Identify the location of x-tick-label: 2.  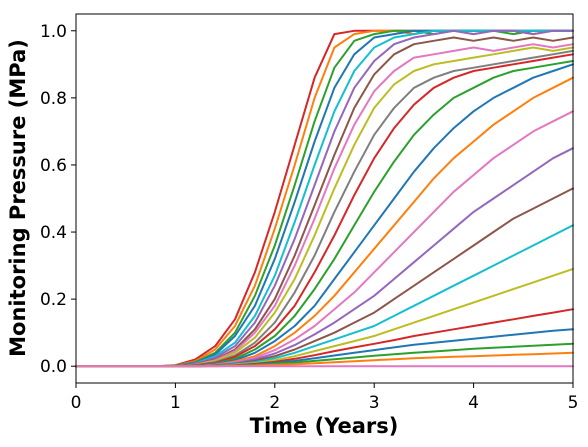
(274, 403).